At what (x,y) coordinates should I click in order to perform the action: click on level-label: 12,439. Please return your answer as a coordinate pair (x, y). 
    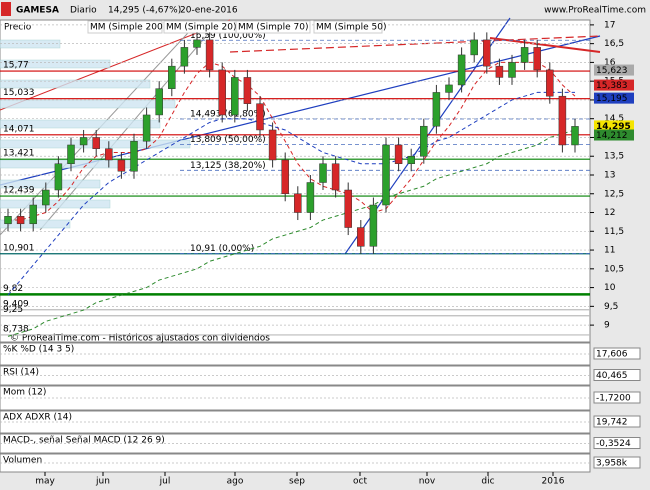
    Looking at the image, I should click on (19, 191).